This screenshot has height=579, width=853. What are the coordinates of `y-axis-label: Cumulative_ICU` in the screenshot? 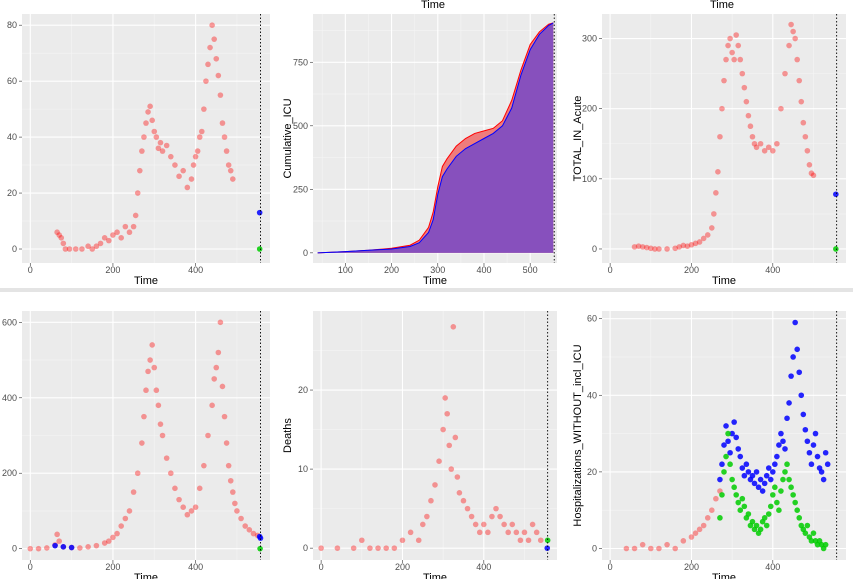 It's located at (288, 138).